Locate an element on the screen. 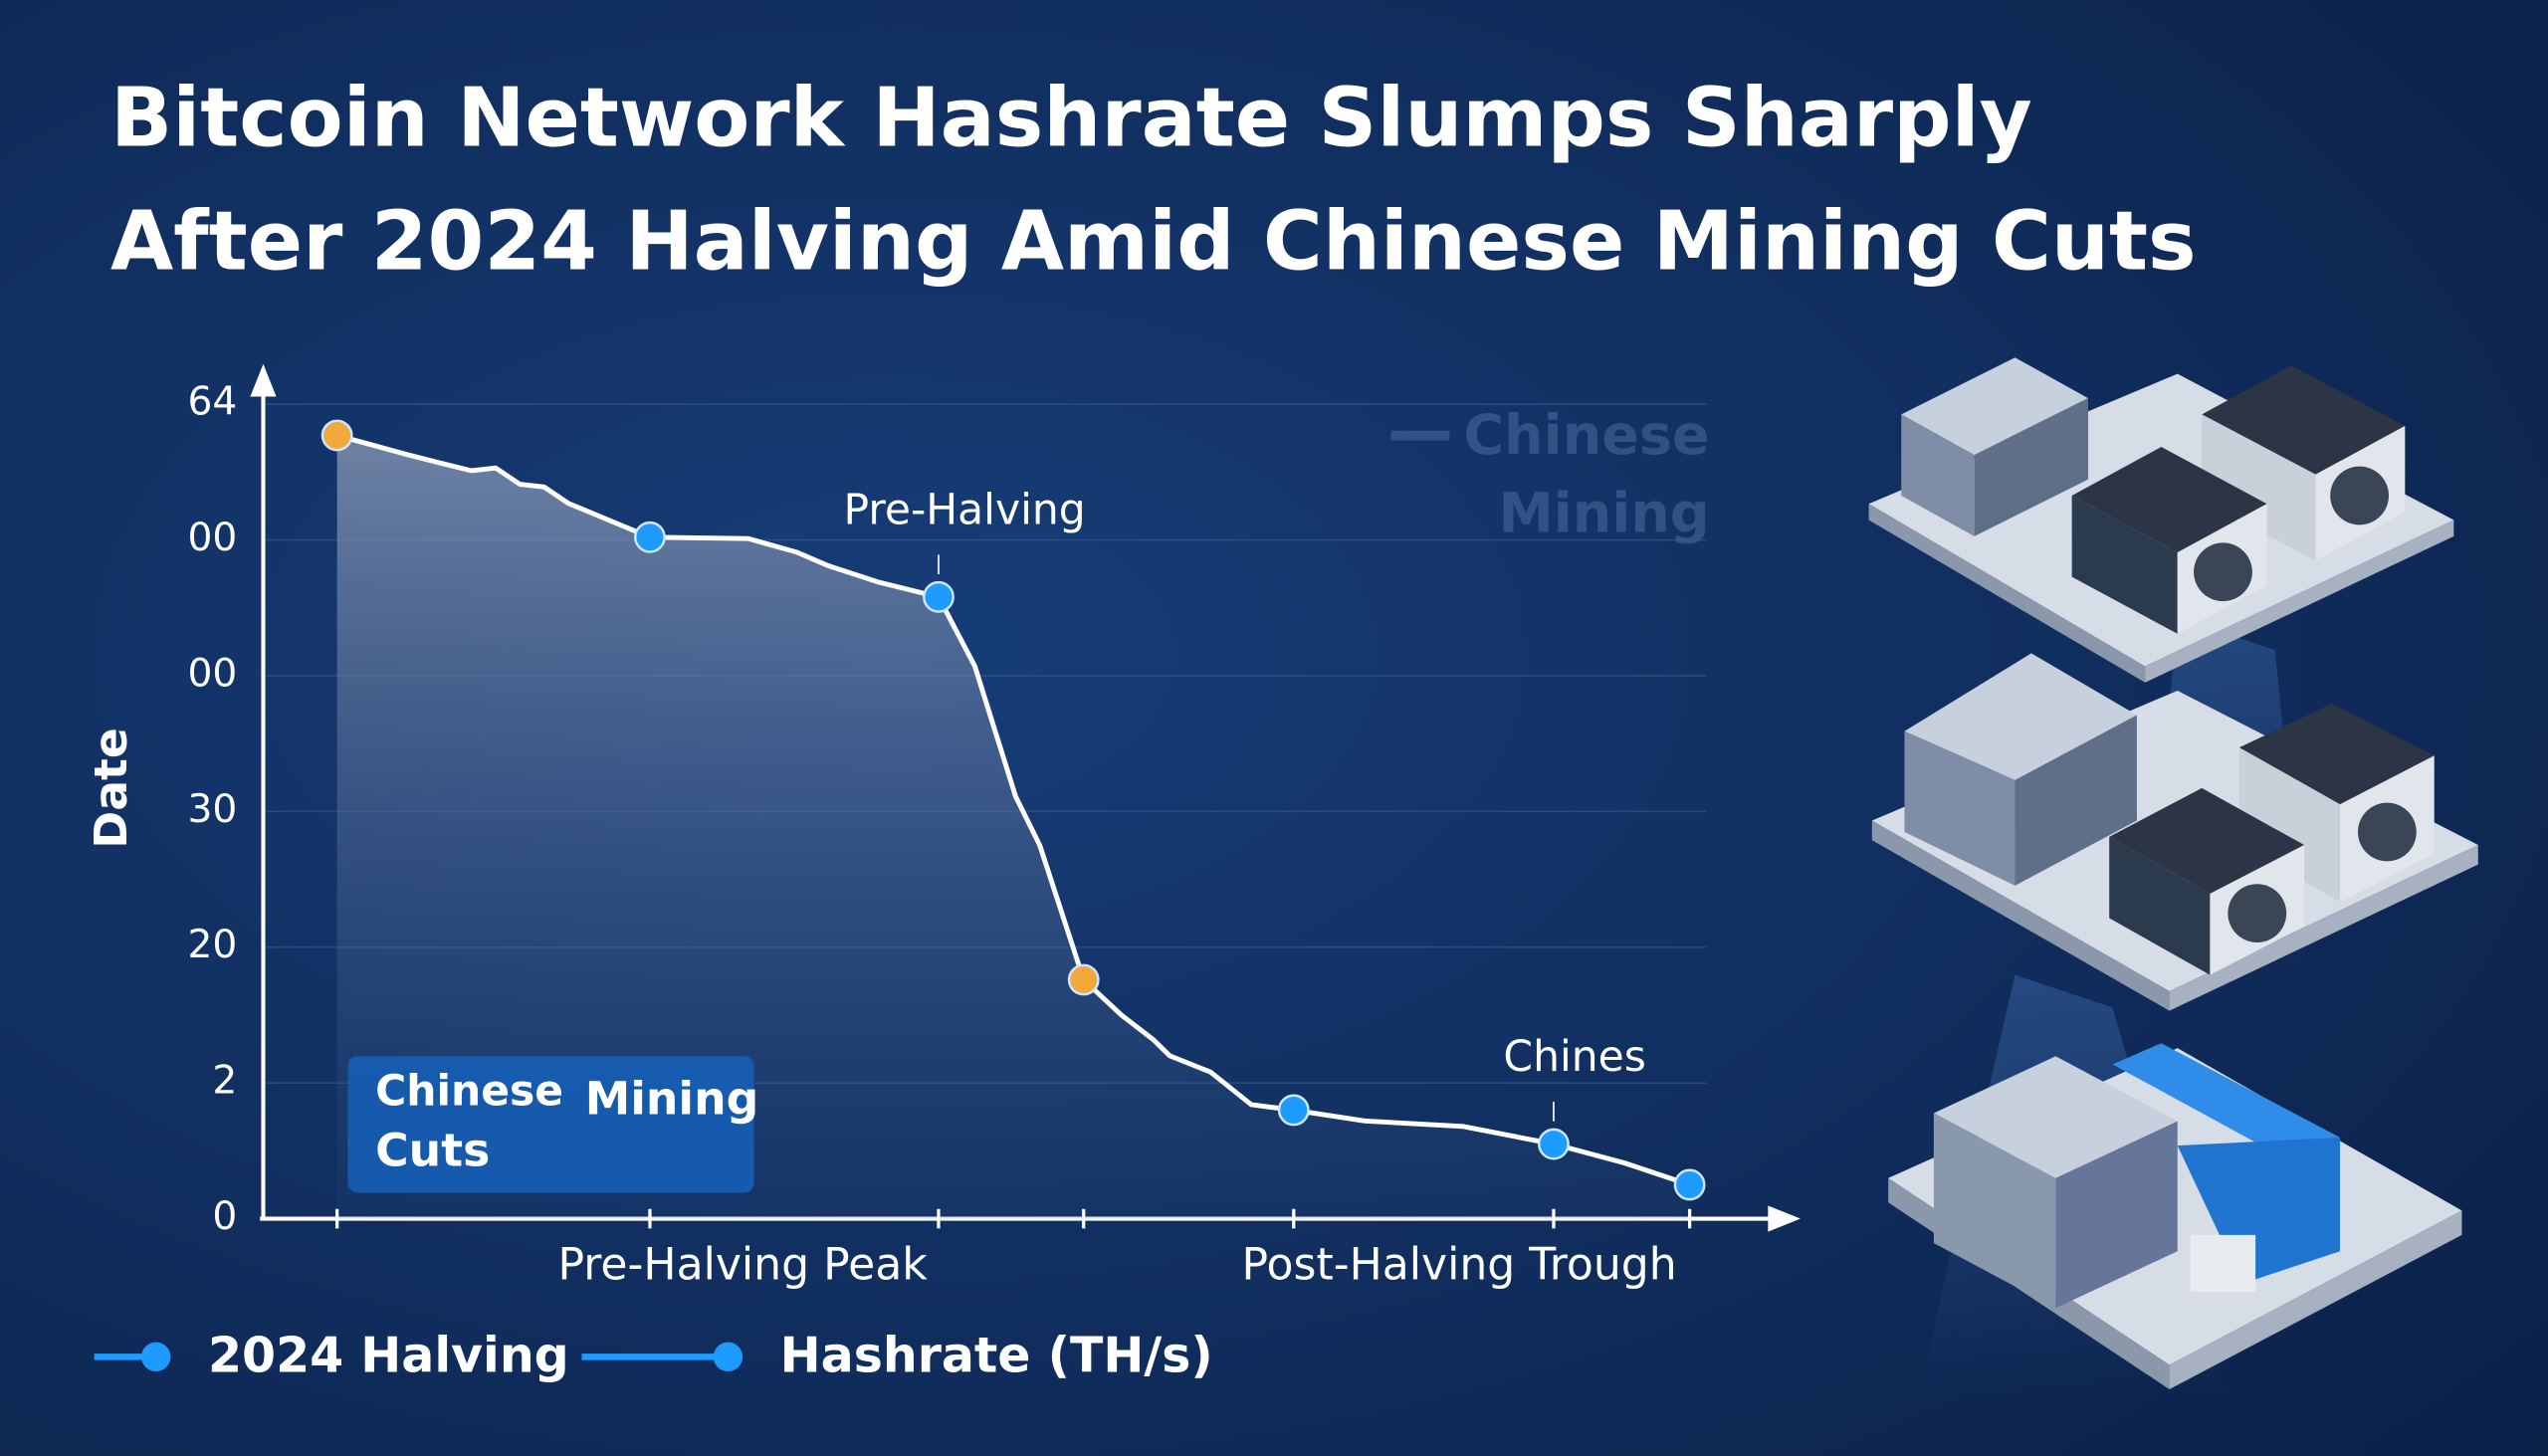  junction-box is located at coordinates (2223, 1263).